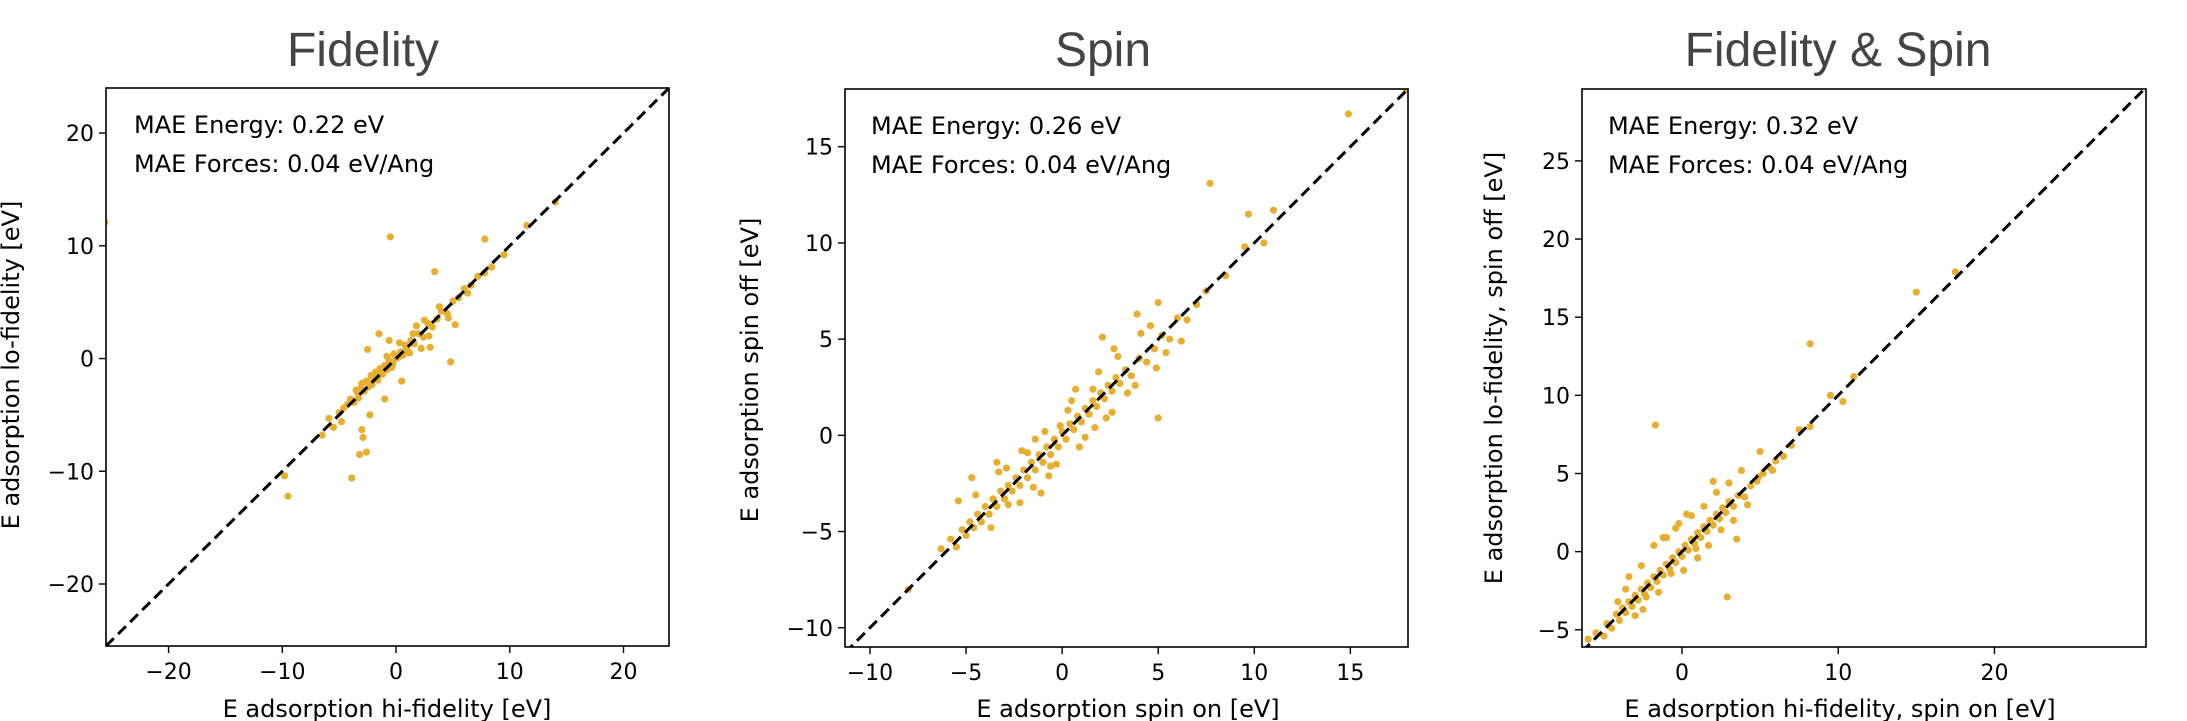  Describe the element at coordinates (71, 472) in the screenshot. I see `y-tick-label: −10` at that location.